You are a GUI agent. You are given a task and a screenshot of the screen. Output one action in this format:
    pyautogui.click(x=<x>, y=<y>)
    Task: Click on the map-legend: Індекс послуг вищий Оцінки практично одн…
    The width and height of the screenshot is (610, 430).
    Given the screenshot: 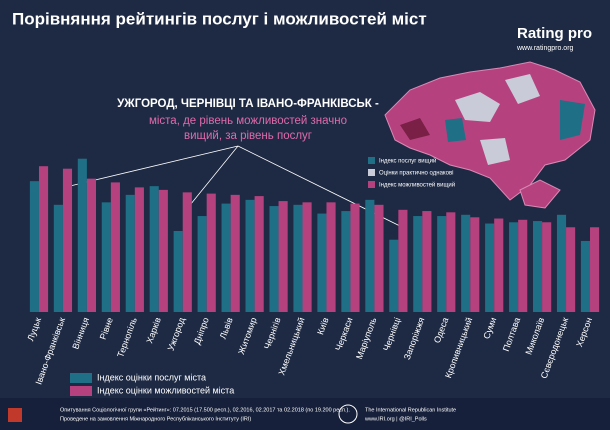 What is the action you would take?
    pyautogui.click(x=411, y=173)
    